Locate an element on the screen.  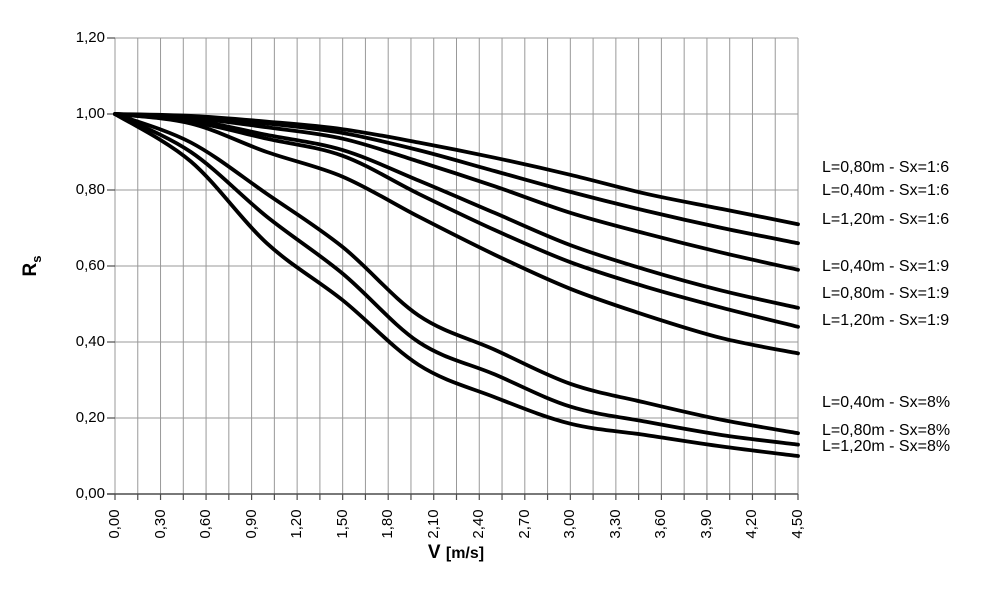
x-axis-title-unit: [m/s] is located at coordinates (465, 553).